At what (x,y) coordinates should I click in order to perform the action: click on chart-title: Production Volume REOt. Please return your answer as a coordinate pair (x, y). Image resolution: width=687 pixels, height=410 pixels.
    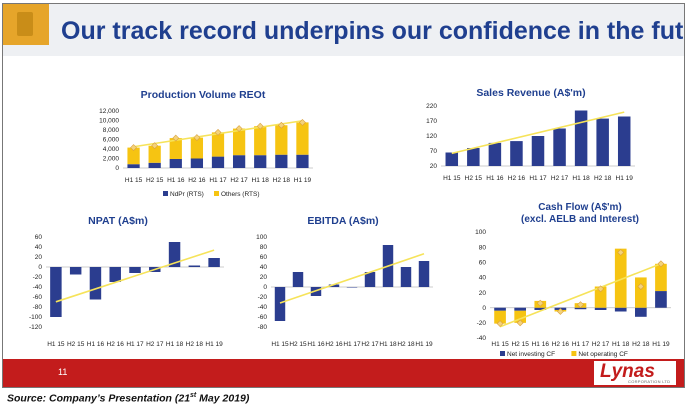
    Looking at the image, I should click on (203, 95).